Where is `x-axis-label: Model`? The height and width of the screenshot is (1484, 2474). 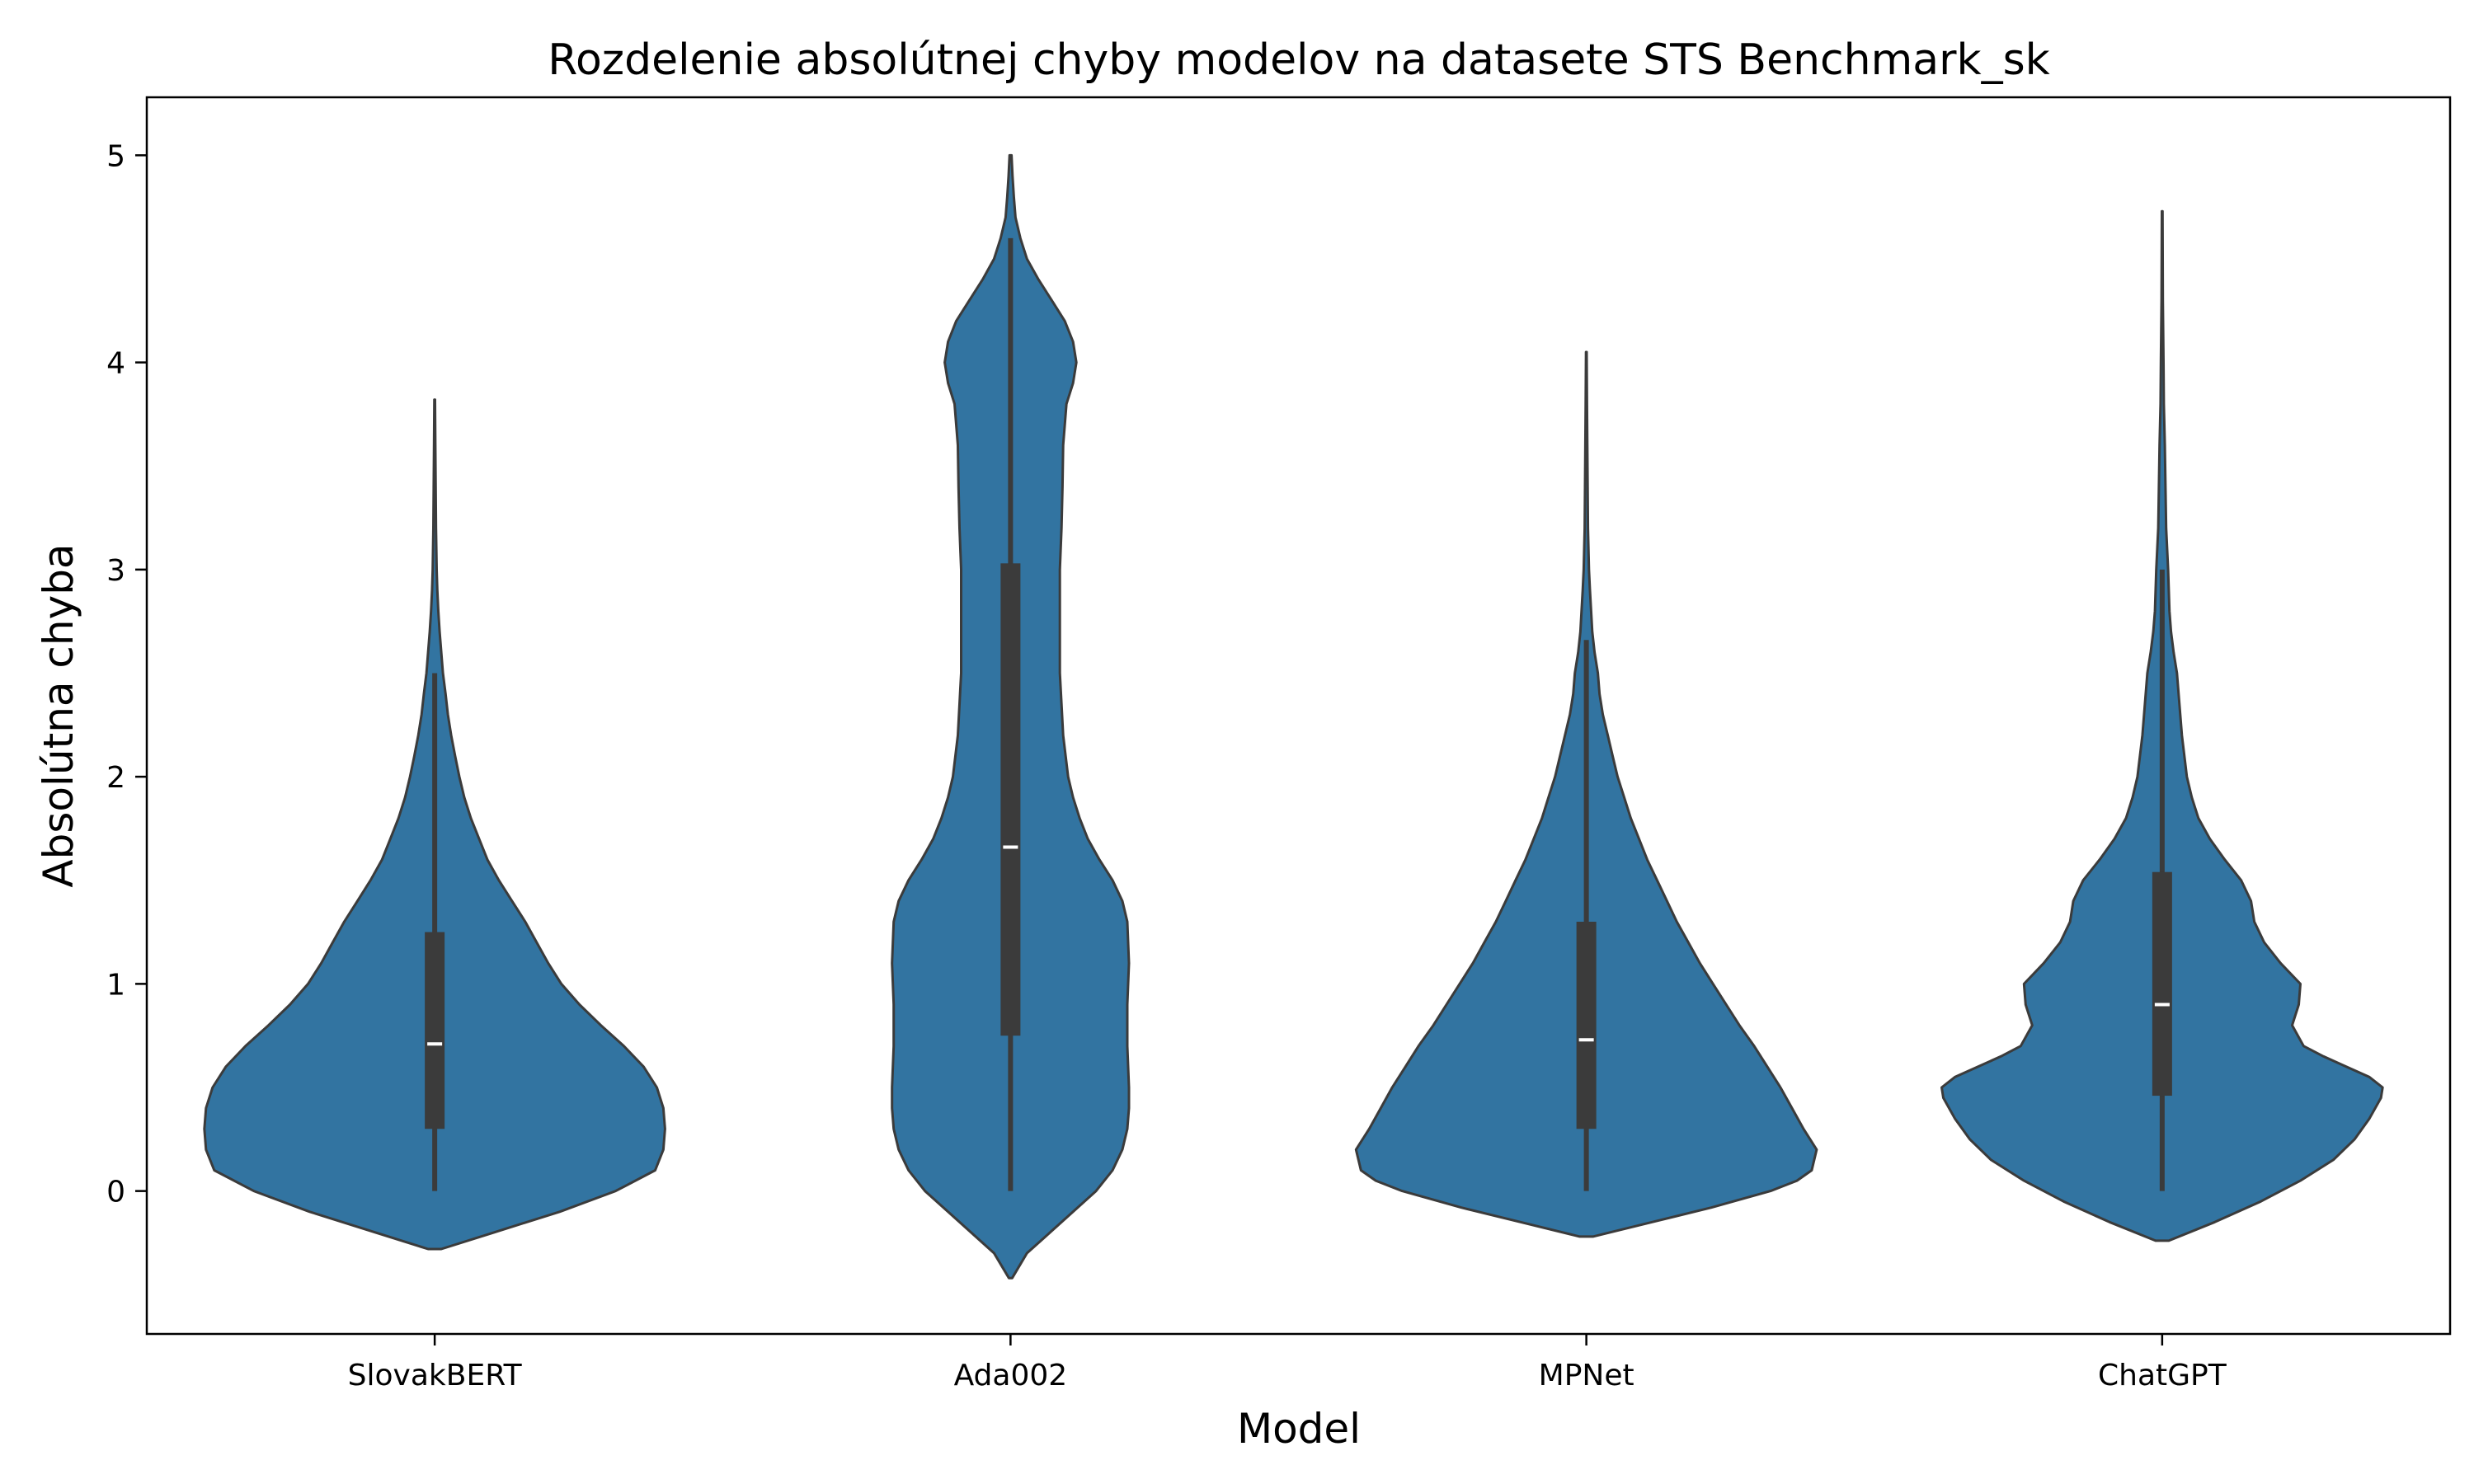 x-axis-label: Model is located at coordinates (1299, 1429).